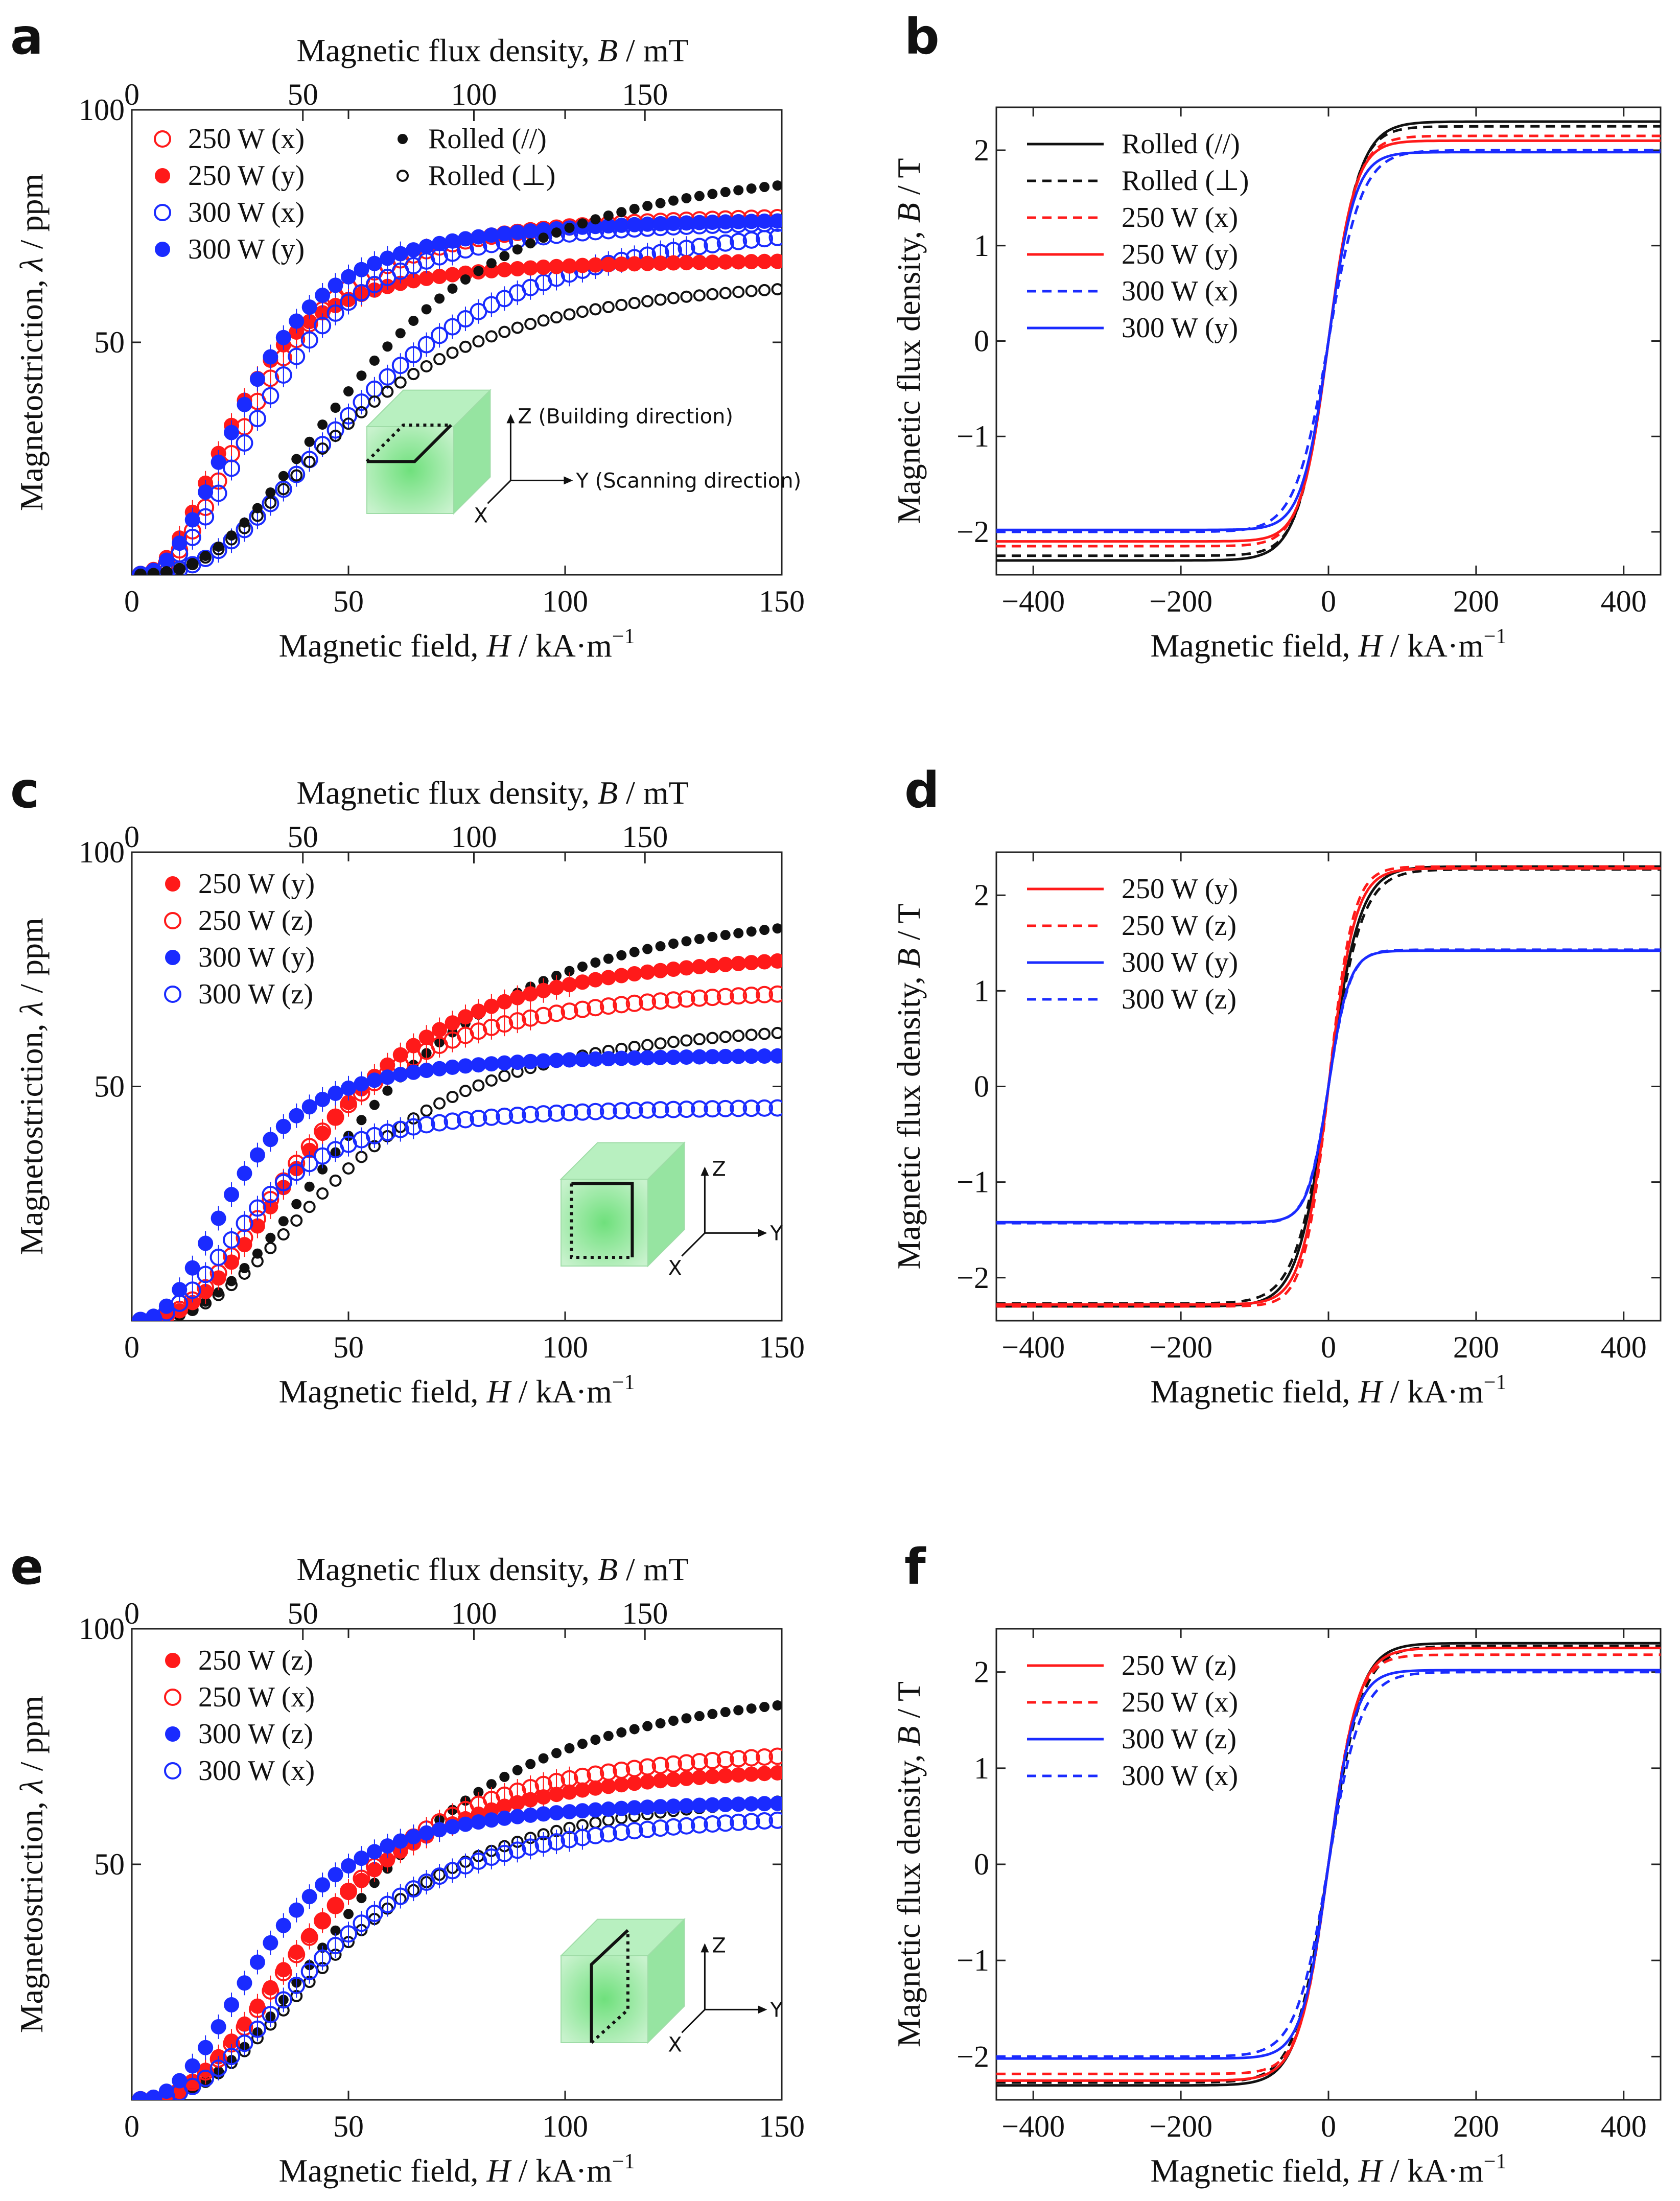  What do you see at coordinates (776, 1233) in the screenshot?
I see `inset-y-label: Y` at bounding box center [776, 1233].